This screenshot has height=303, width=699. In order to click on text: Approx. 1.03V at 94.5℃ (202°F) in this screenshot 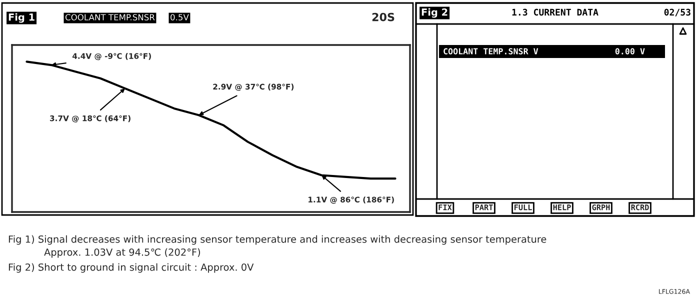, I will do `click(122, 253)`.